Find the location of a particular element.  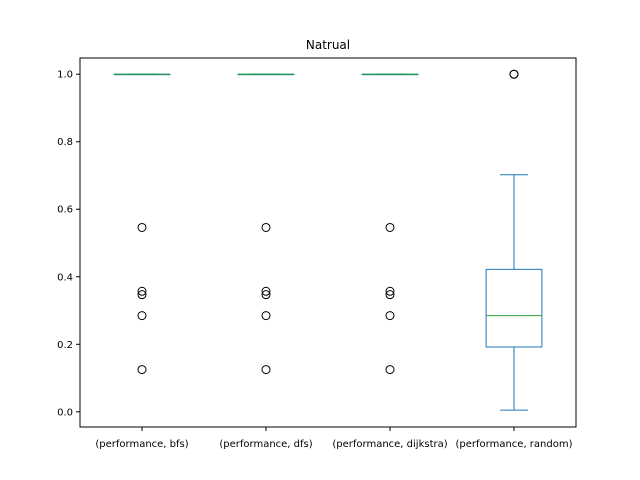

box-body is located at coordinates (514, 308).